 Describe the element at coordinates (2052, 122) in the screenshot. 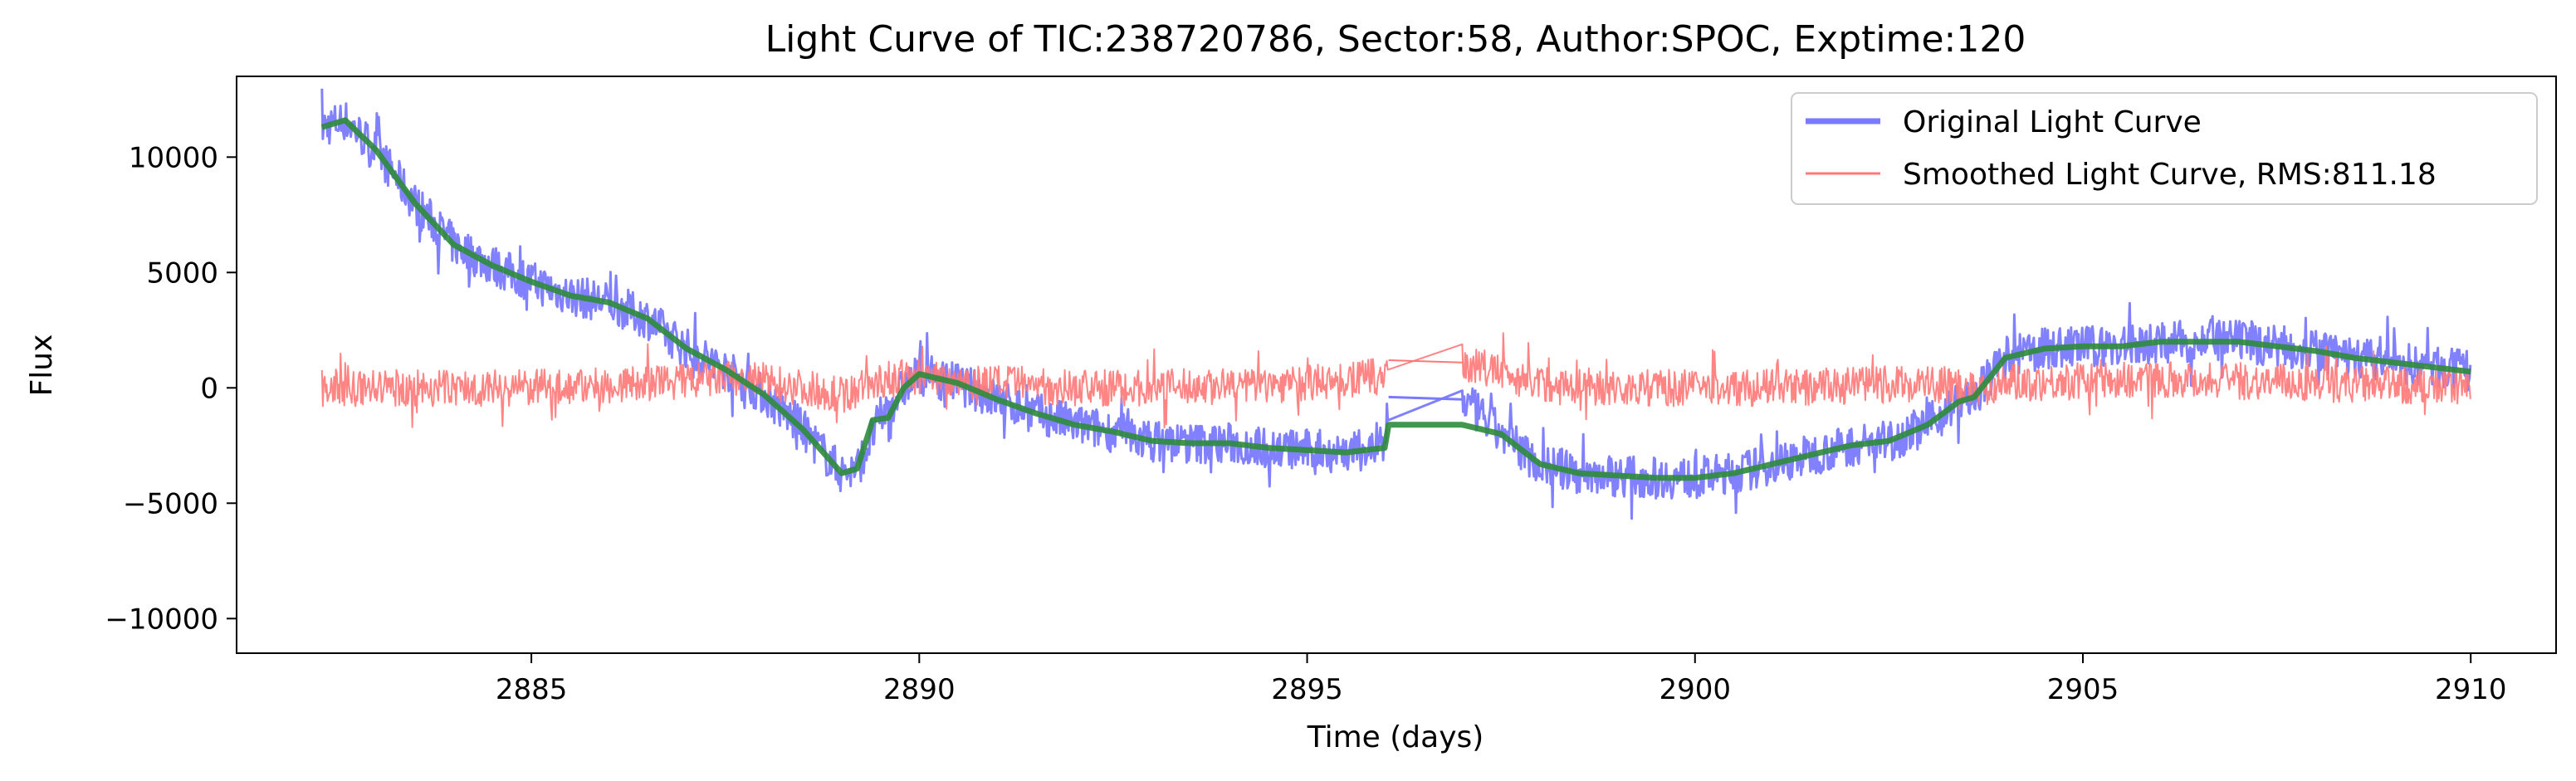

I see `legend-label-original: Original Light Curve` at that location.